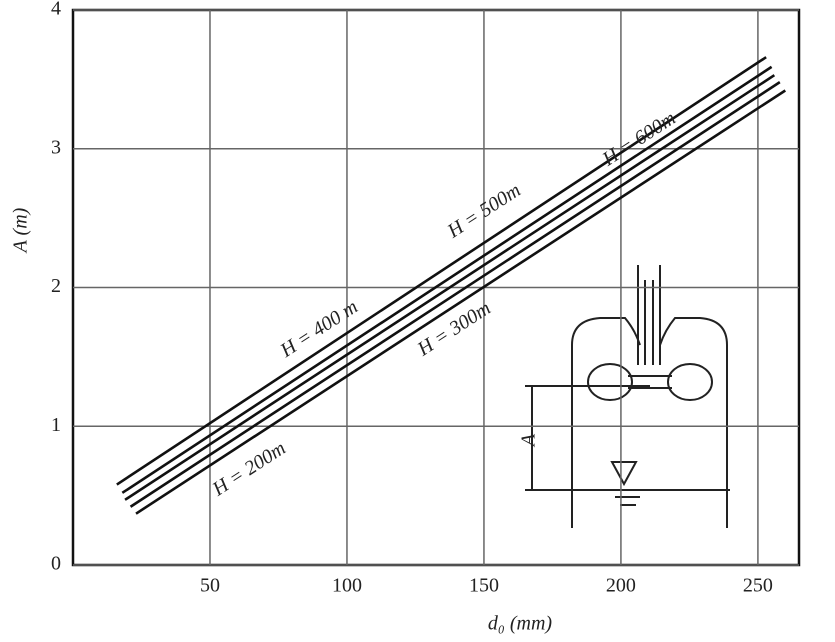 Image resolution: width=835 pixels, height=642 pixels. Describe the element at coordinates (210, 586) in the screenshot. I see `x-tick-label: 50` at that location.